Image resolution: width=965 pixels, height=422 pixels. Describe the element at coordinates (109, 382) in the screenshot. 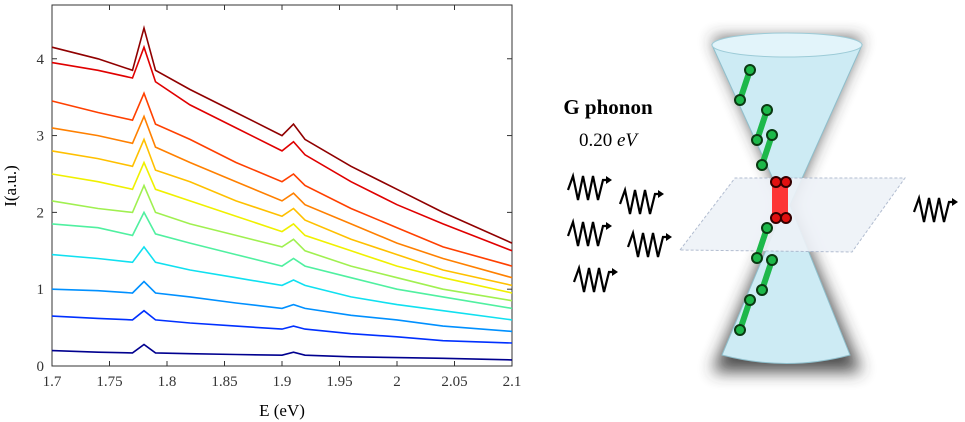

I see `x-tick-label: 1.75` at that location.